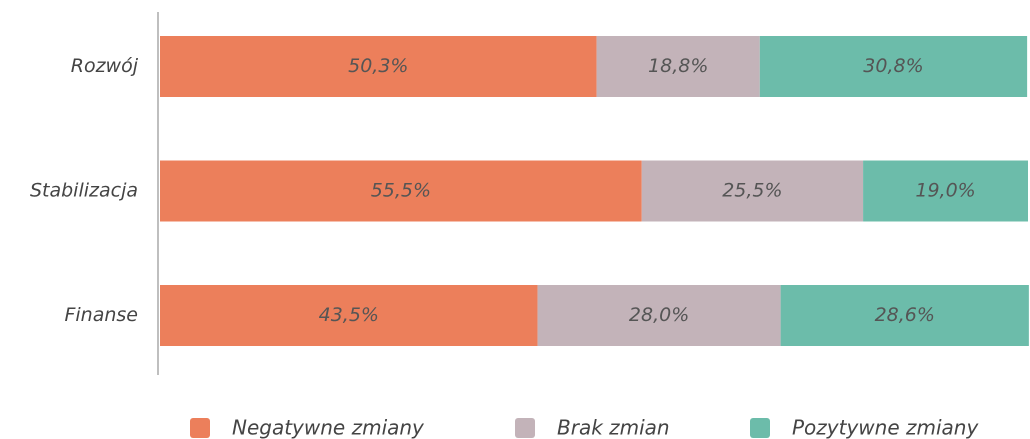 The height and width of the screenshot is (439, 1030). I want to click on data-label: 50,3%, so click(378, 66).